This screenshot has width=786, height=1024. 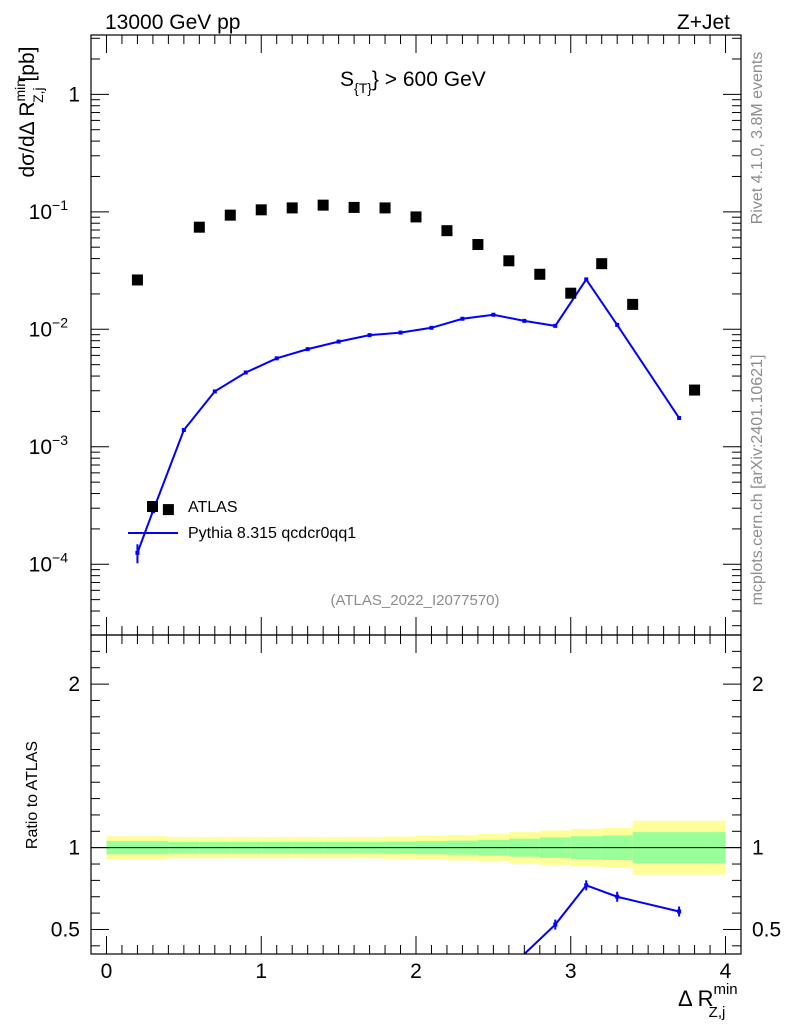 I want to click on ratio-y-tick-label-left: 0.5, so click(x=65, y=929).